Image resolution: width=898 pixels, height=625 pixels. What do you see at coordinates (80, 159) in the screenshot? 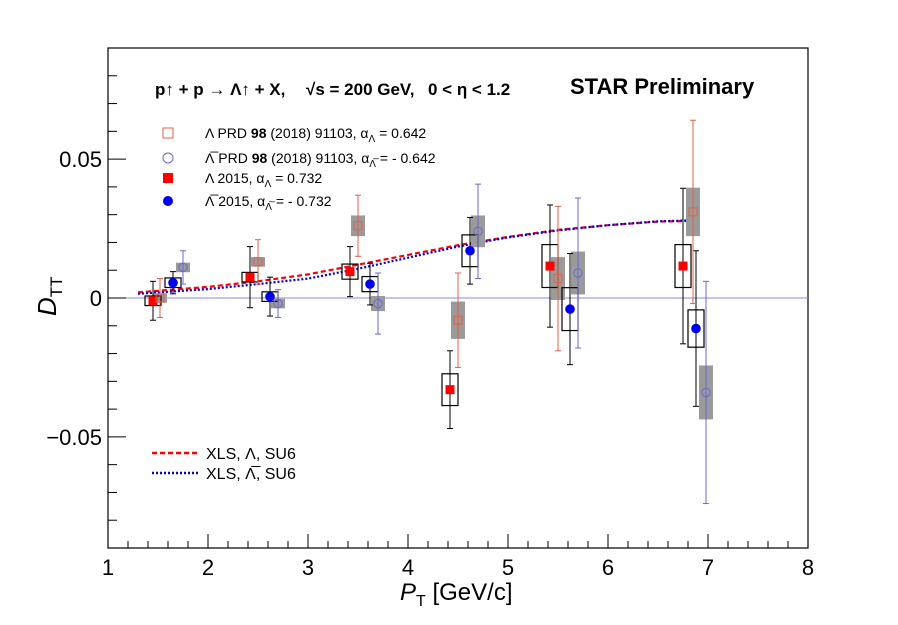
I see `y-tick-label: 0.05` at bounding box center [80, 159].